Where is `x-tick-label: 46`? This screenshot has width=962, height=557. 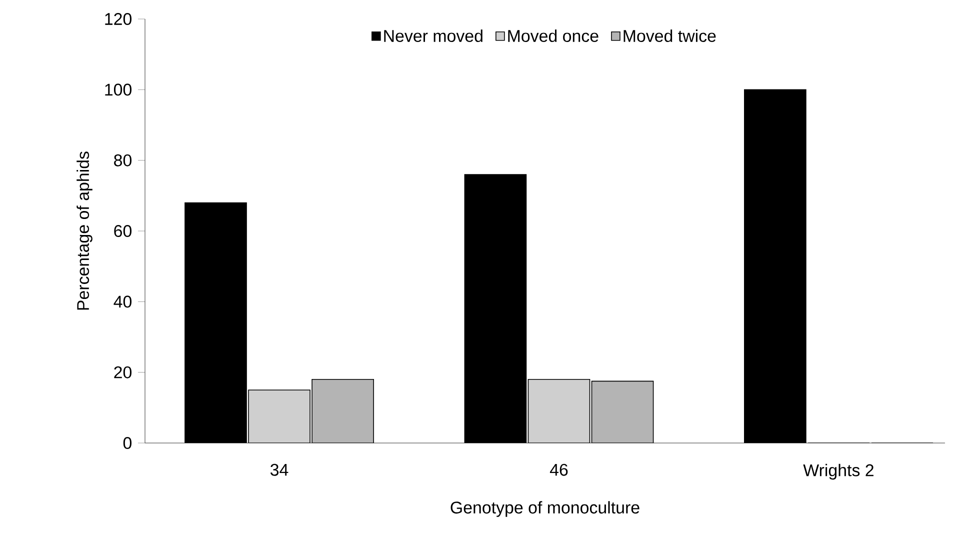
x-tick-label: 46 is located at coordinates (559, 470).